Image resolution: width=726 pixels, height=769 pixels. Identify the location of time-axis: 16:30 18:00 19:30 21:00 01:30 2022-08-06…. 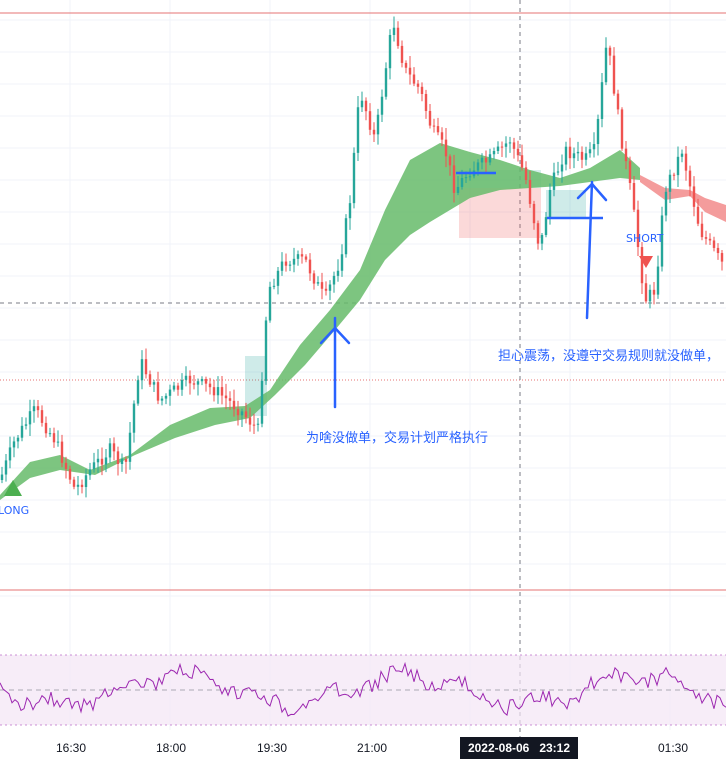
(372, 748).